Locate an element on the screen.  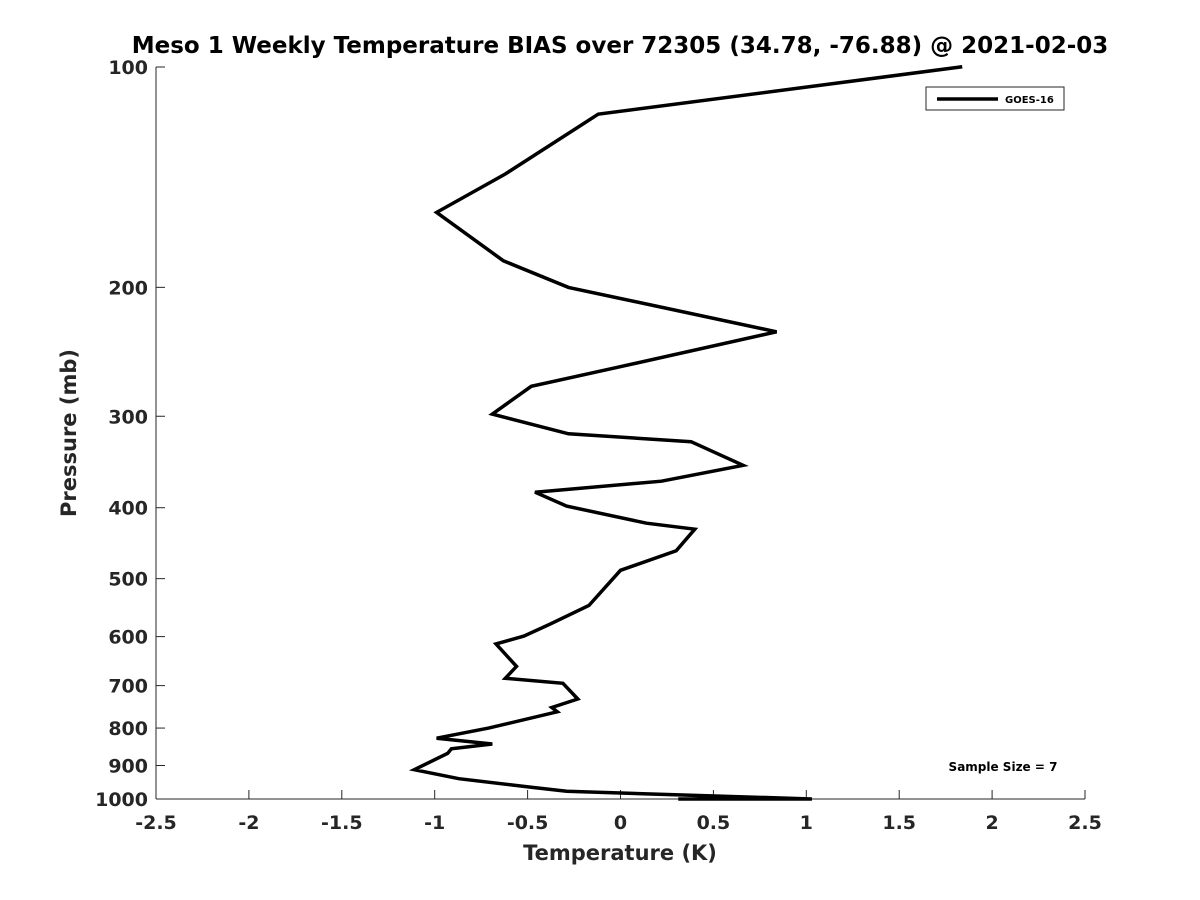
x-tick-label: -2 is located at coordinates (248, 823).